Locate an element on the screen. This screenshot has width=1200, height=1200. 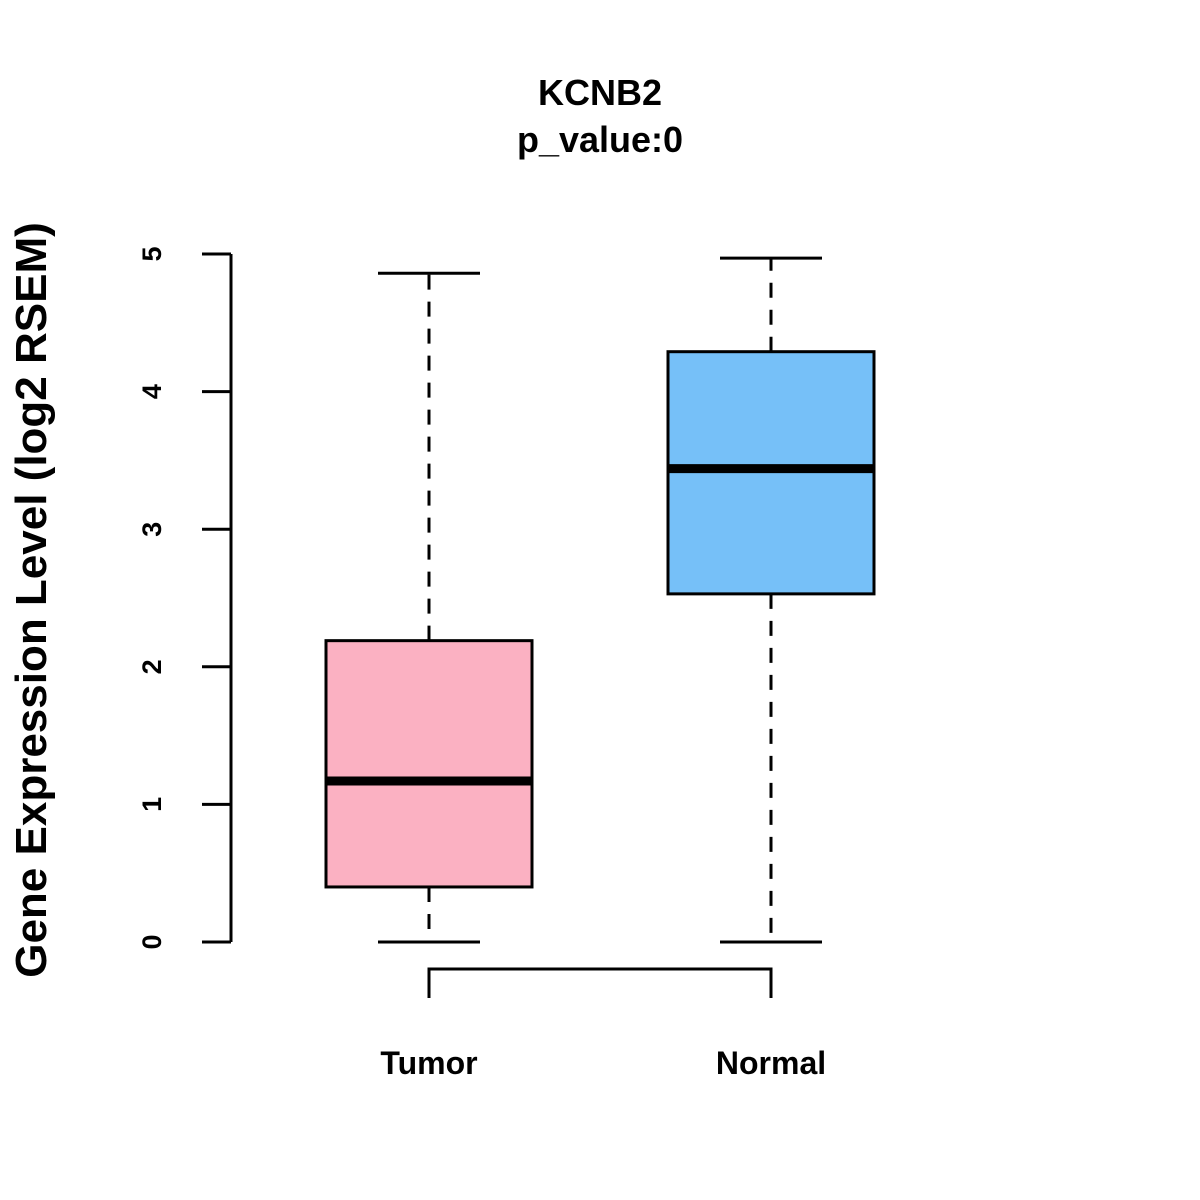
y-tick-label: 1 is located at coordinates (152, 804).